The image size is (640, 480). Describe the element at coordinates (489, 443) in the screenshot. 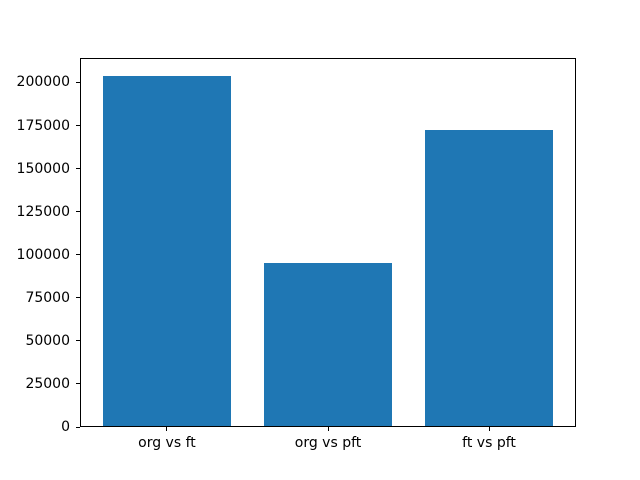

I see `x-tick-label: ft vs pft` at that location.